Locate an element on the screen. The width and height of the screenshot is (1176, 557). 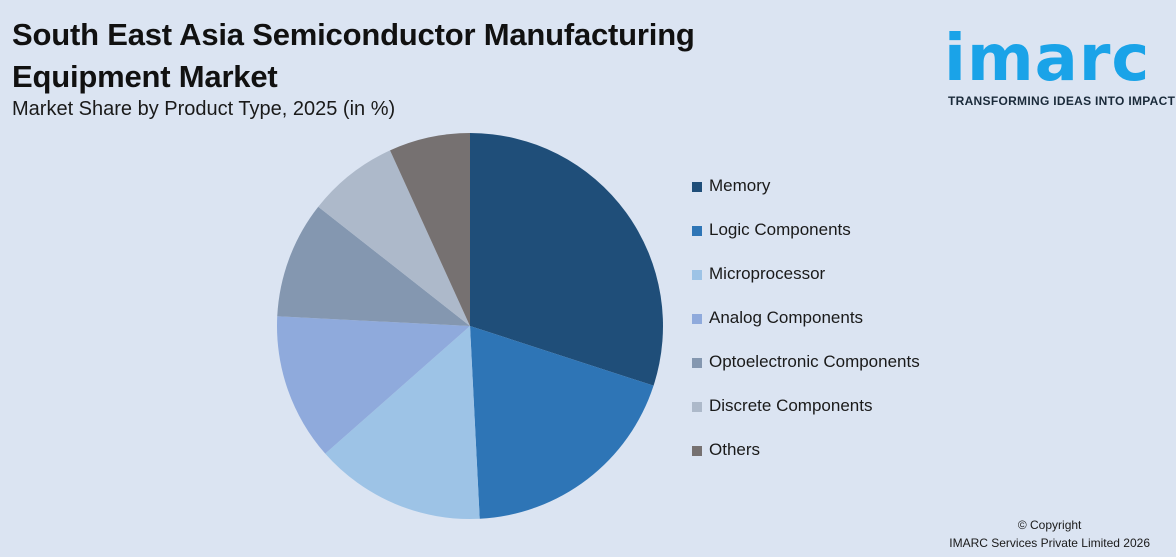
legend-item-optoelectronic-components: Optoelectronic Components is located at coordinates (806, 374).